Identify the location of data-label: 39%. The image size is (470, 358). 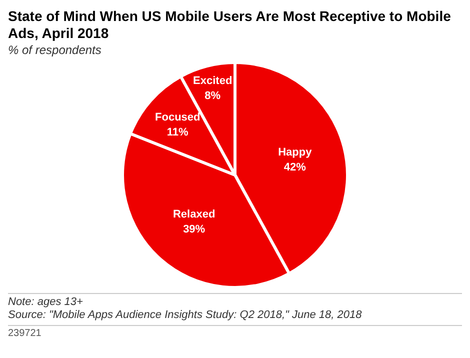
(194, 229).